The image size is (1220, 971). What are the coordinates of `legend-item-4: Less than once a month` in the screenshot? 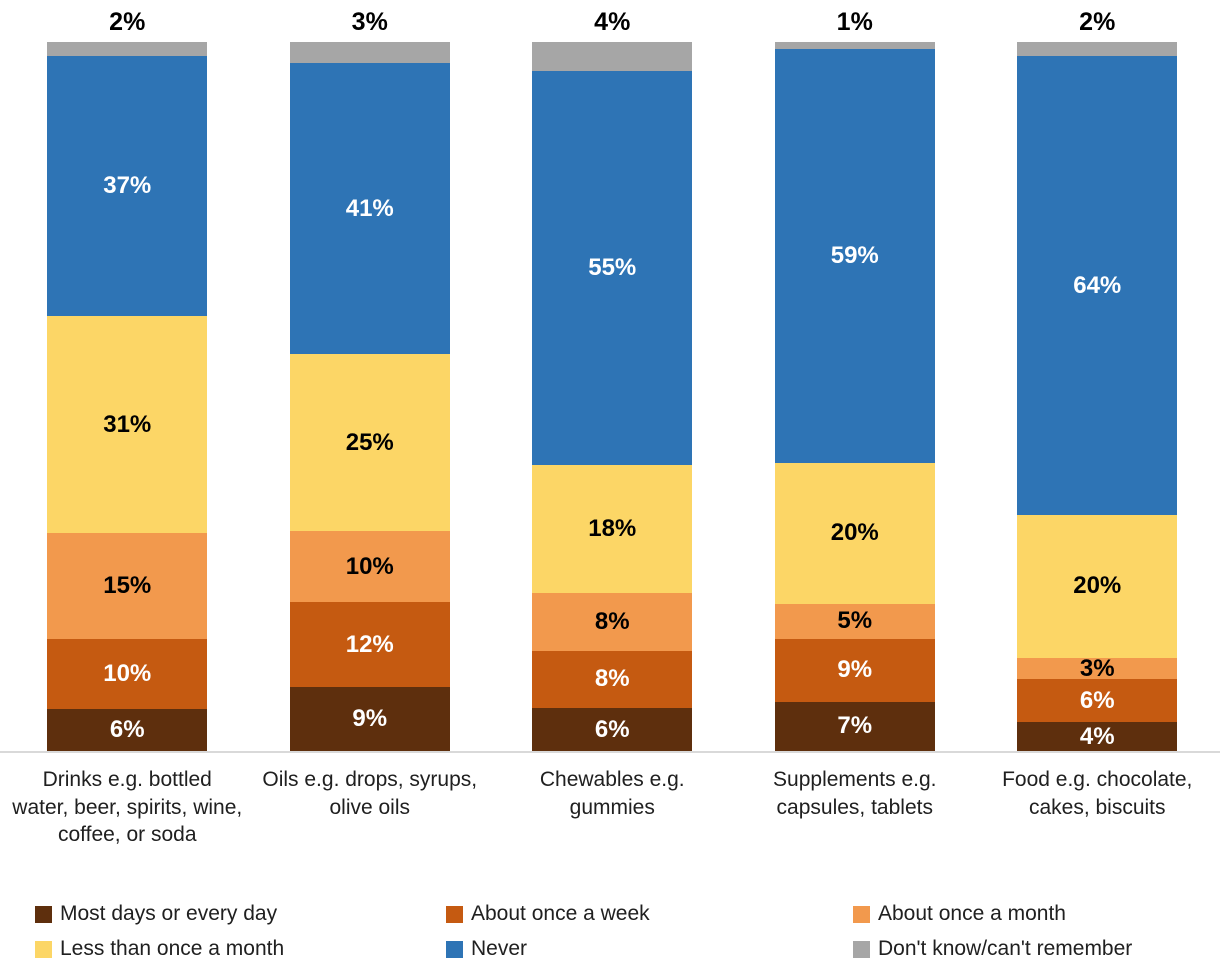 It's located at (240, 949).